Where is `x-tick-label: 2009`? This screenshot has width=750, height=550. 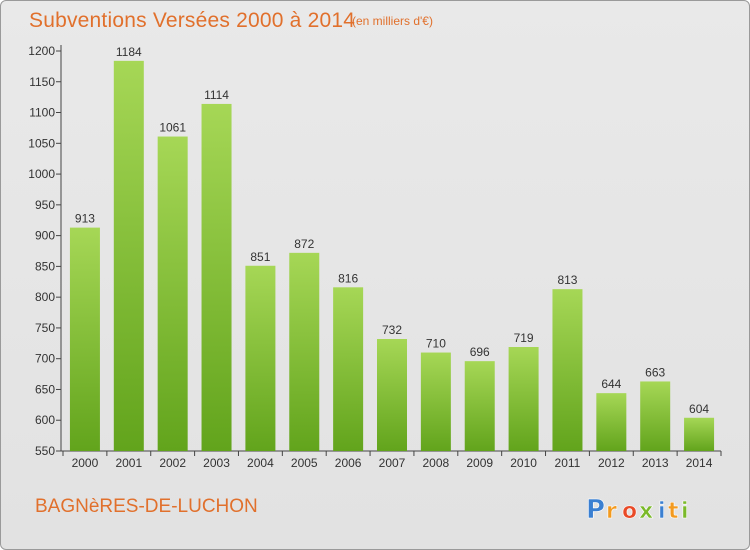
x-tick-label: 2009 is located at coordinates (479, 463).